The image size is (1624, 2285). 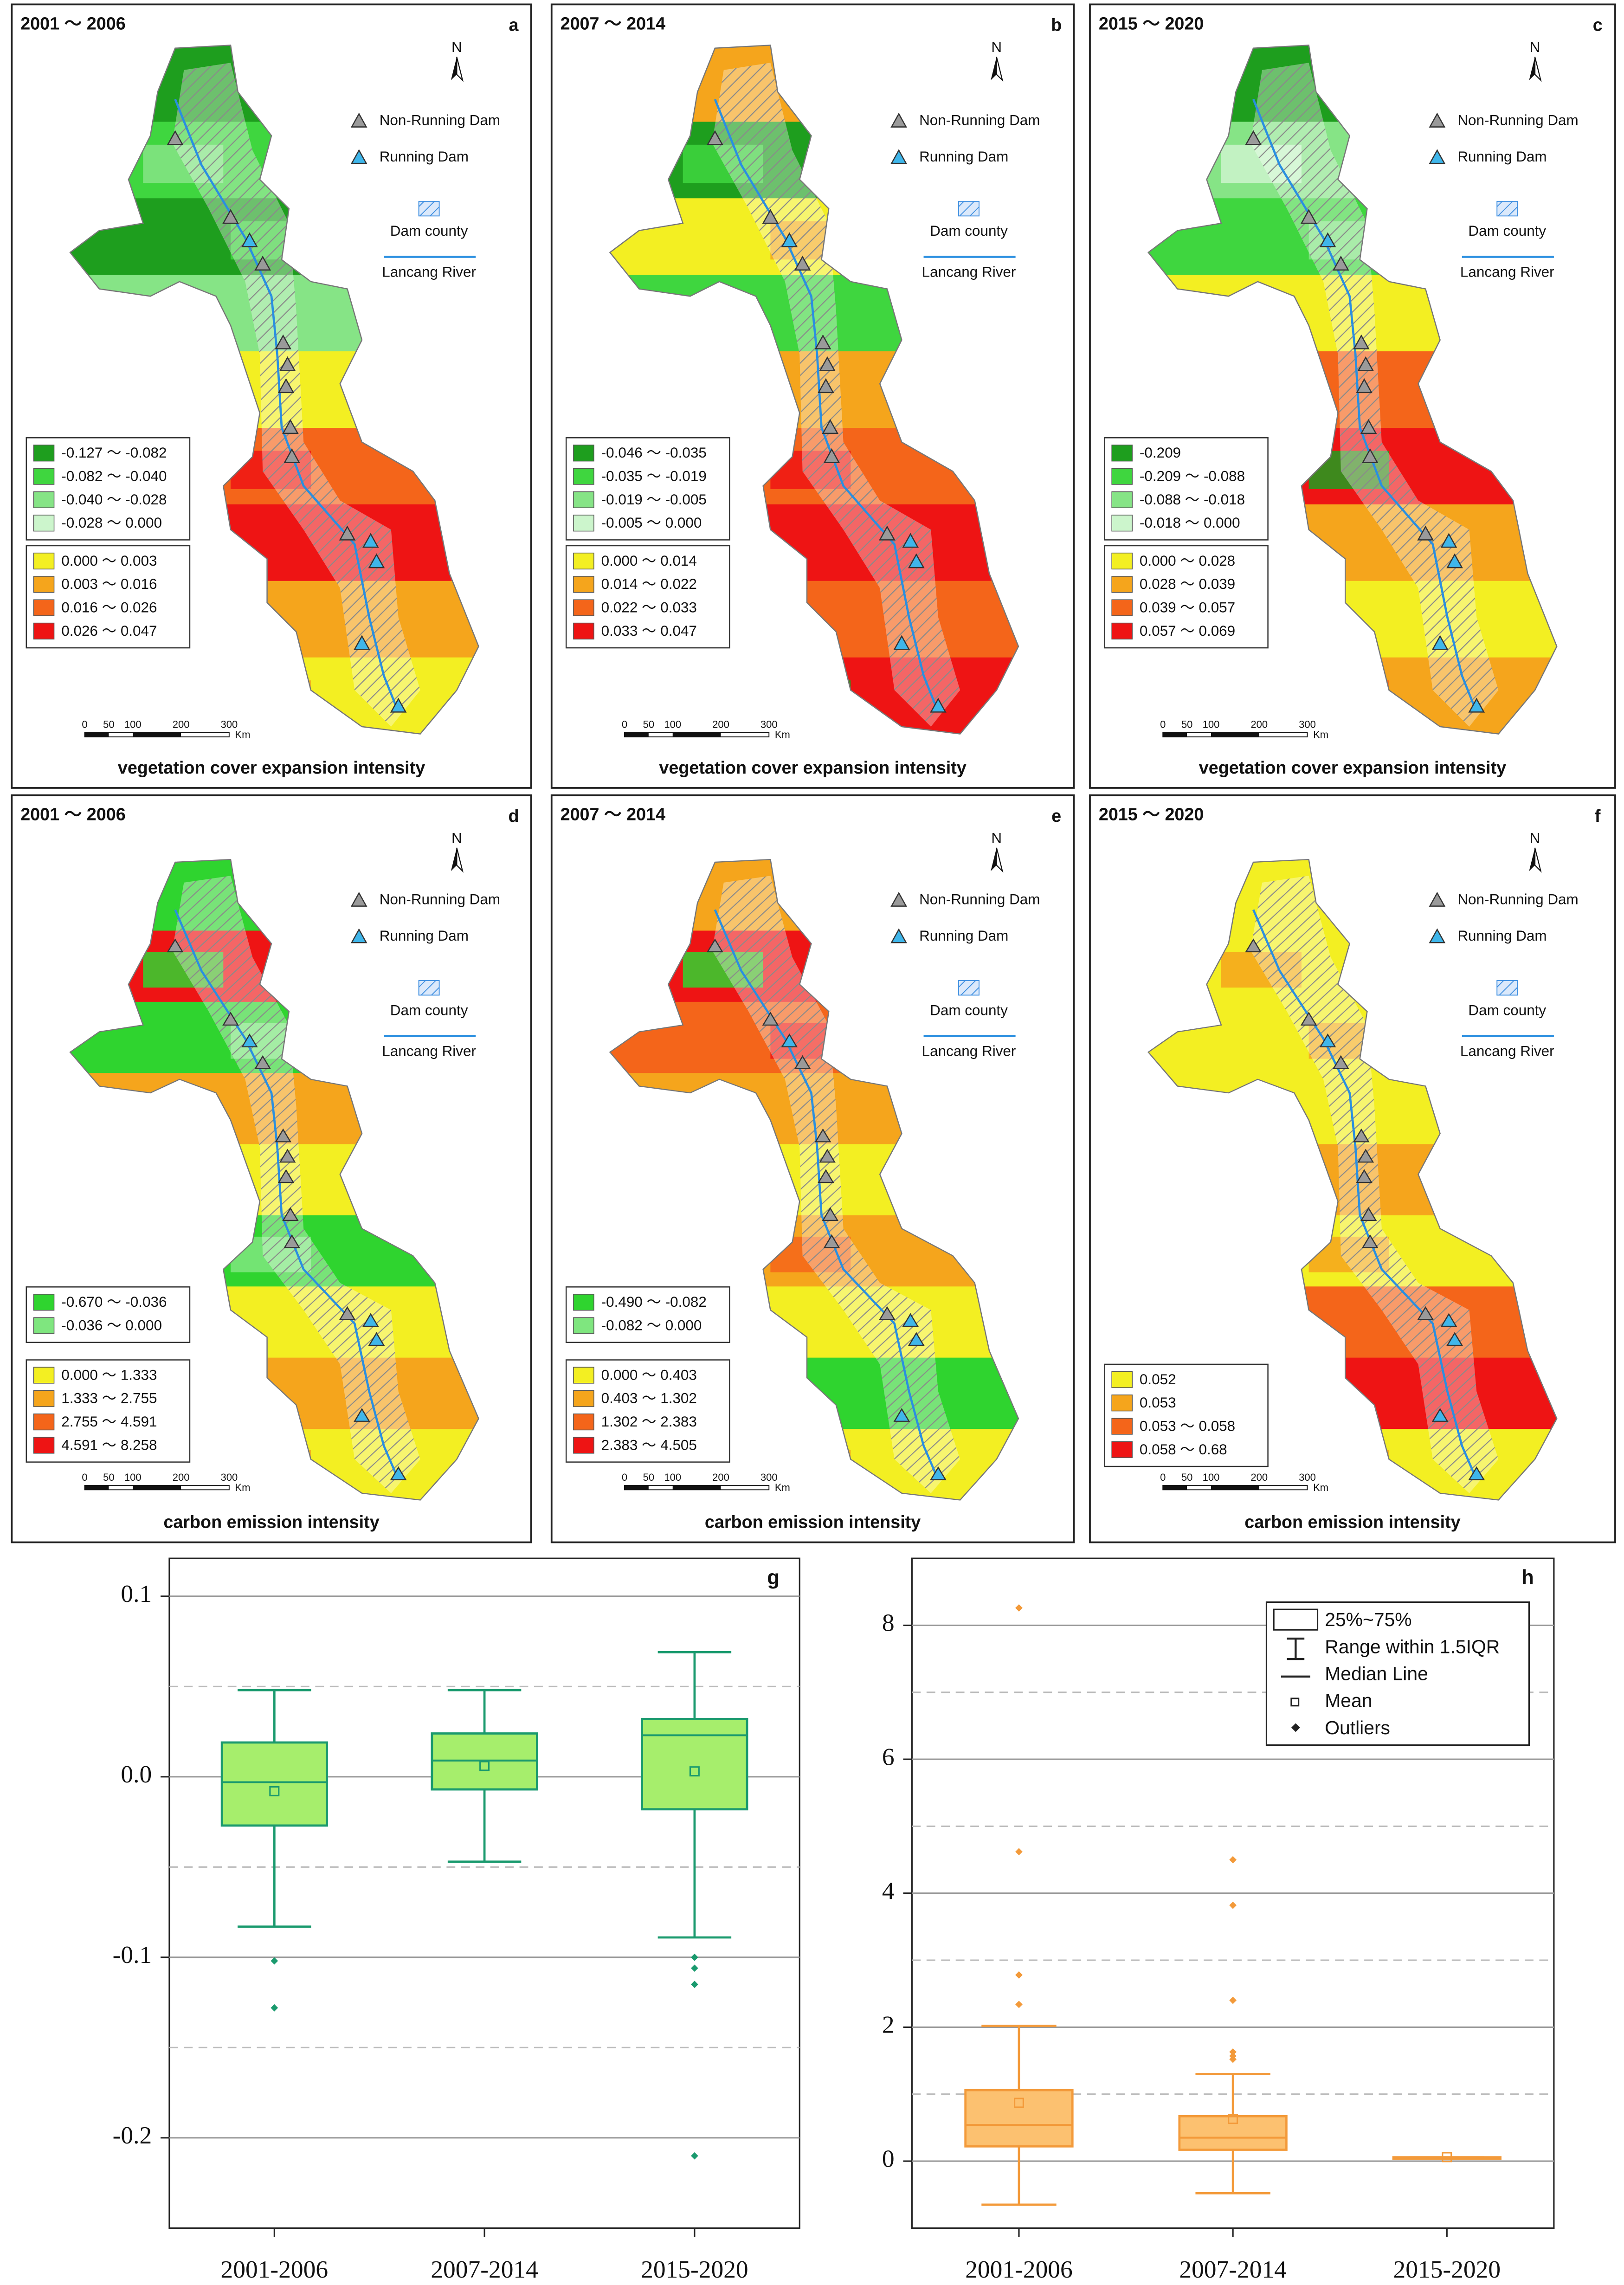 I want to click on legend-label: -0.019 ～ -0.005, so click(x=654, y=499).